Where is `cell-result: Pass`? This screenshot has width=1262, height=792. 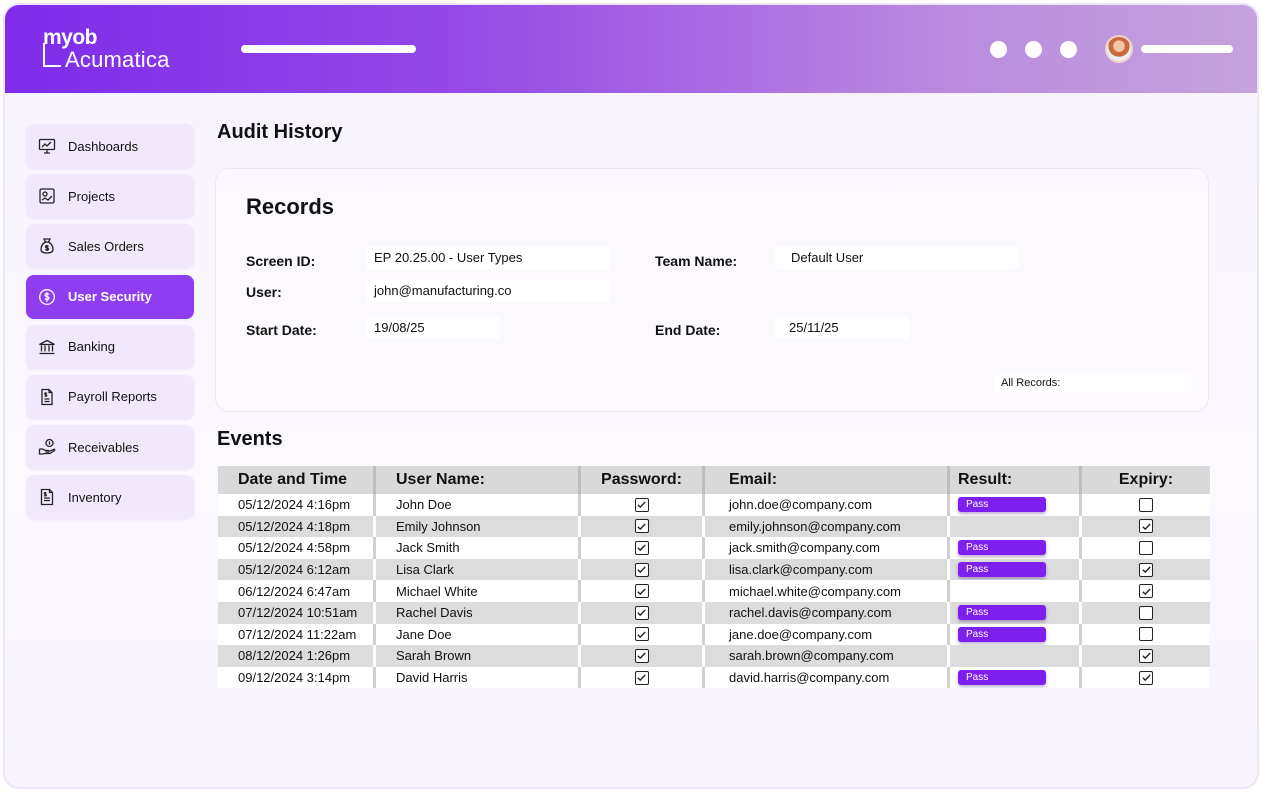 cell-result: Pass is located at coordinates (1016, 677).